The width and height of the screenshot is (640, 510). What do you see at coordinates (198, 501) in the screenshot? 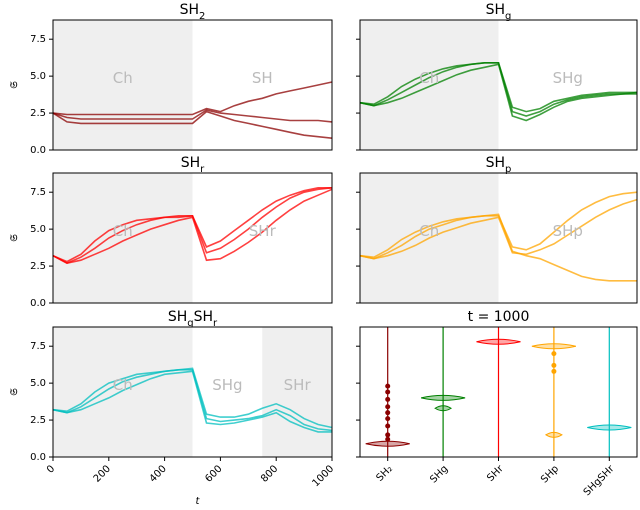
I see `x-axis-label: t` at bounding box center [198, 501].